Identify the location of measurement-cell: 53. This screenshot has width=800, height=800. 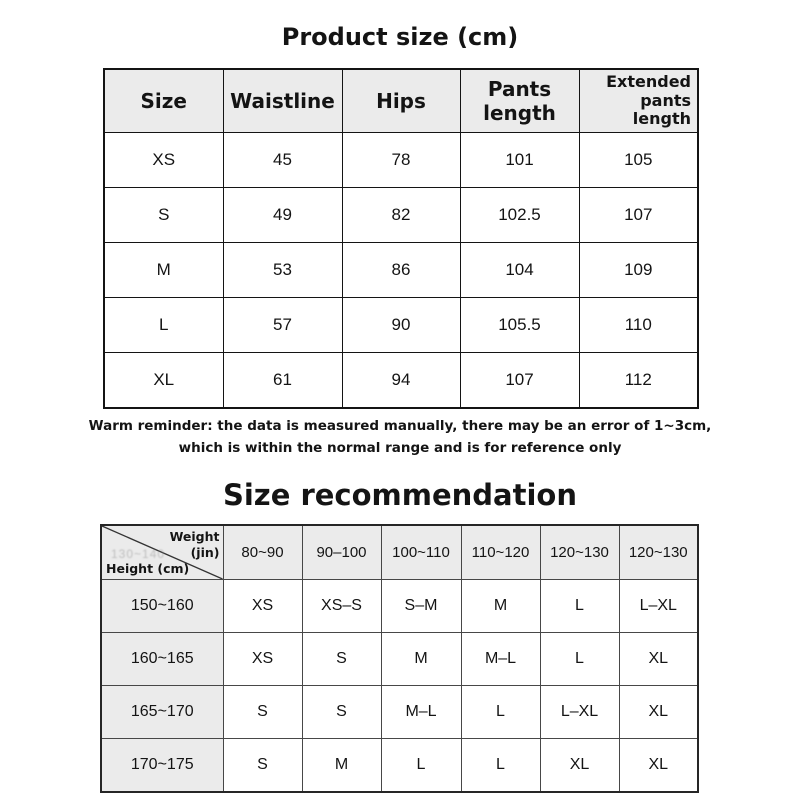
(282, 270).